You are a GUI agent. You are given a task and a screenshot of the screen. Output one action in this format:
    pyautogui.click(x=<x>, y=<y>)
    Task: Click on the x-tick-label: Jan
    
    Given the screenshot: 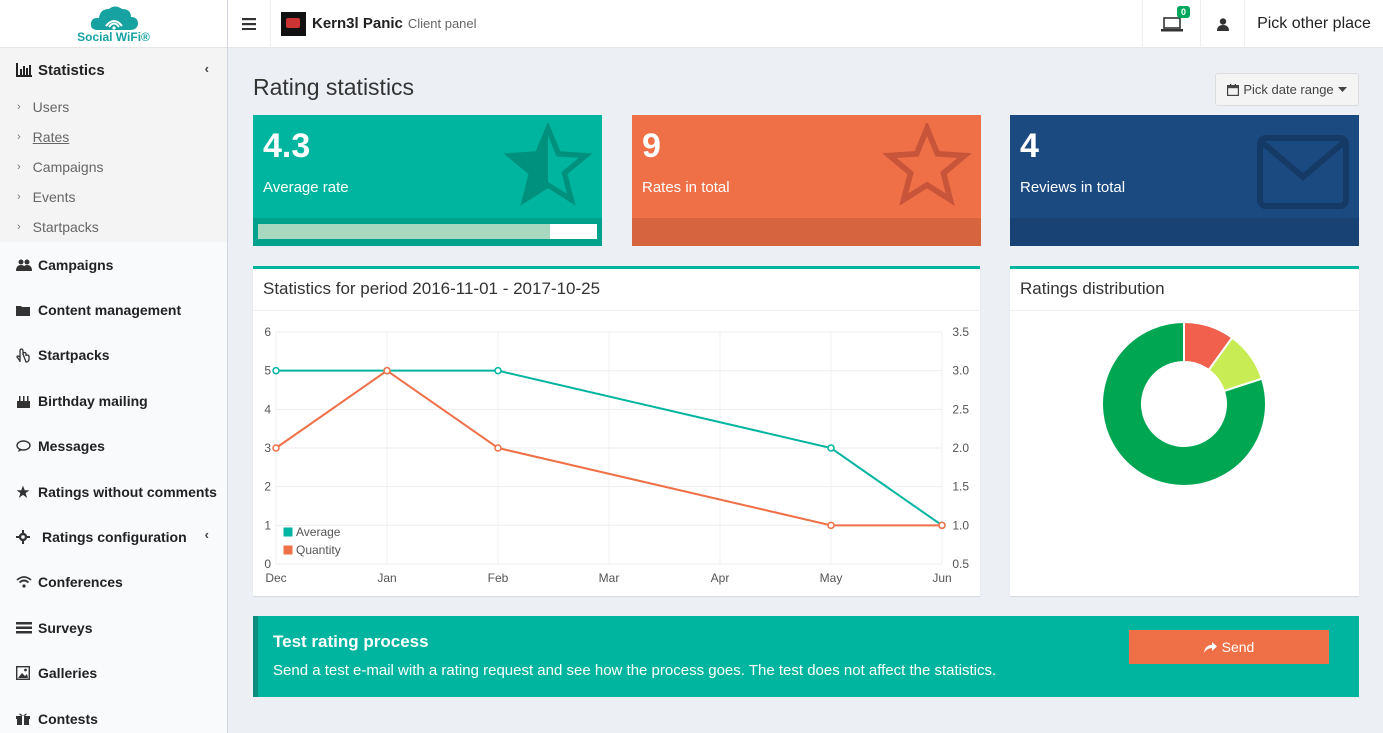 What is the action you would take?
    pyautogui.click(x=386, y=578)
    